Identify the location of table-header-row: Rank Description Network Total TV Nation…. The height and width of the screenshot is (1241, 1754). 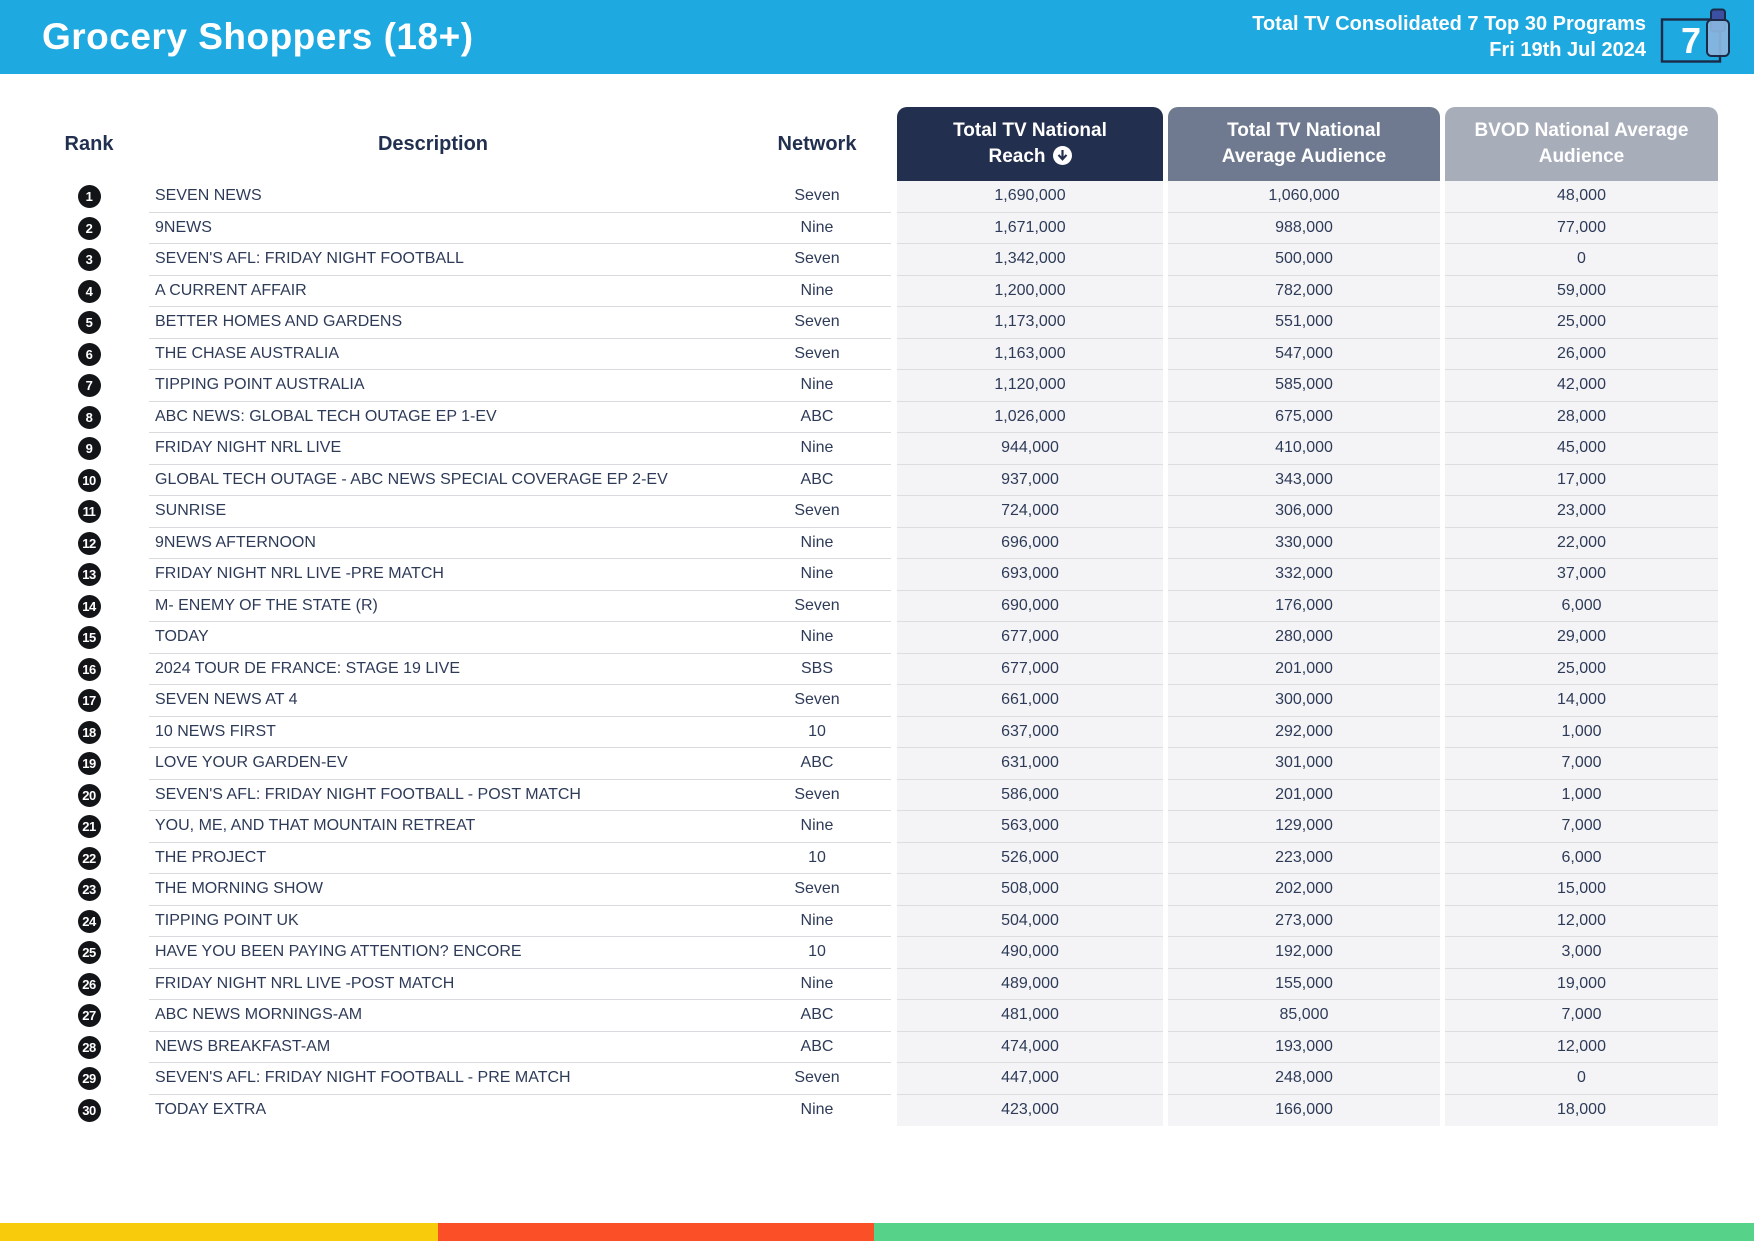
(886, 144).